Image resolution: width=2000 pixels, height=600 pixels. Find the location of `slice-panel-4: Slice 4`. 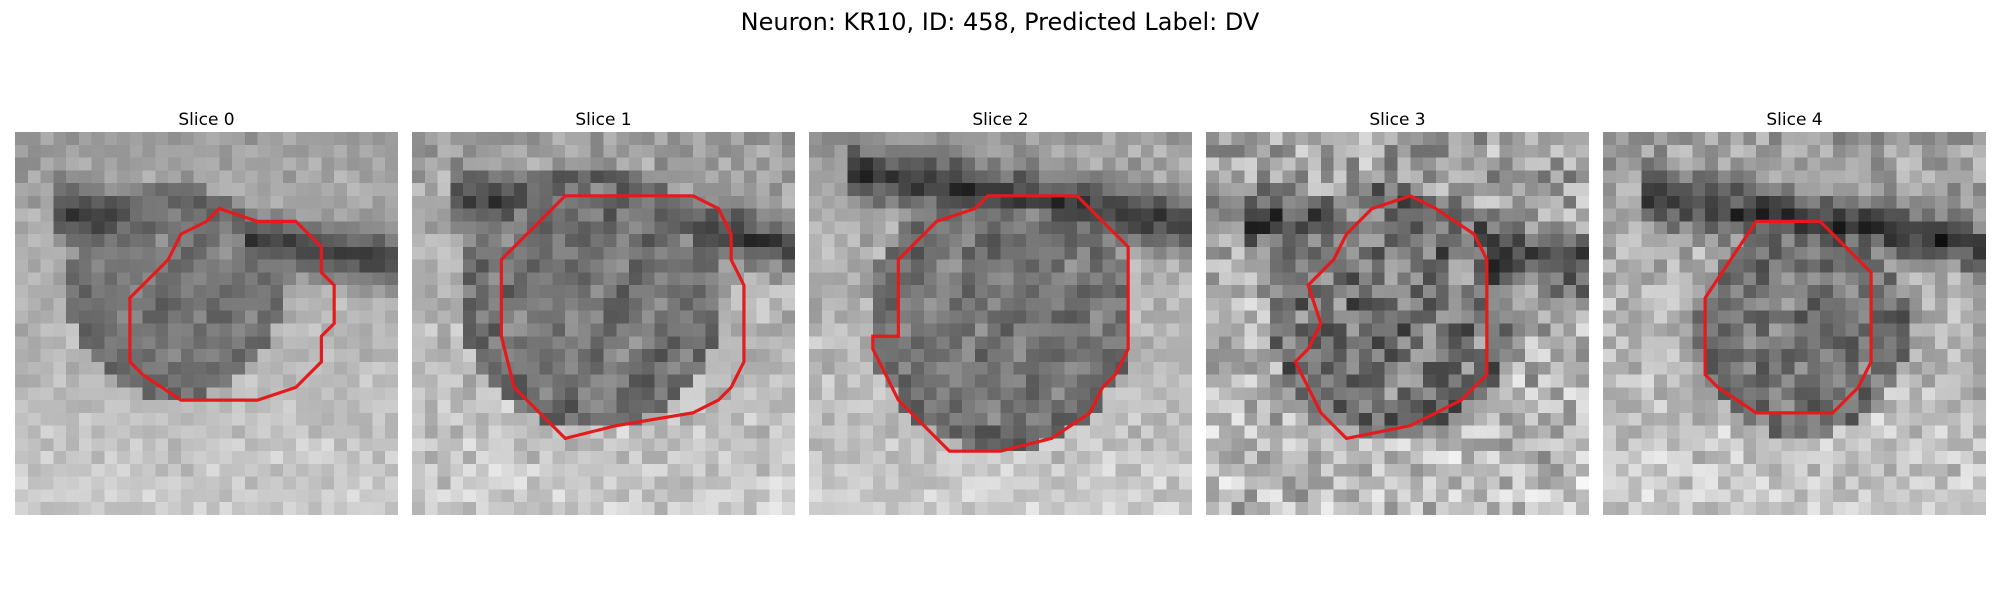

slice-panel-4: Slice 4 is located at coordinates (1794, 311).